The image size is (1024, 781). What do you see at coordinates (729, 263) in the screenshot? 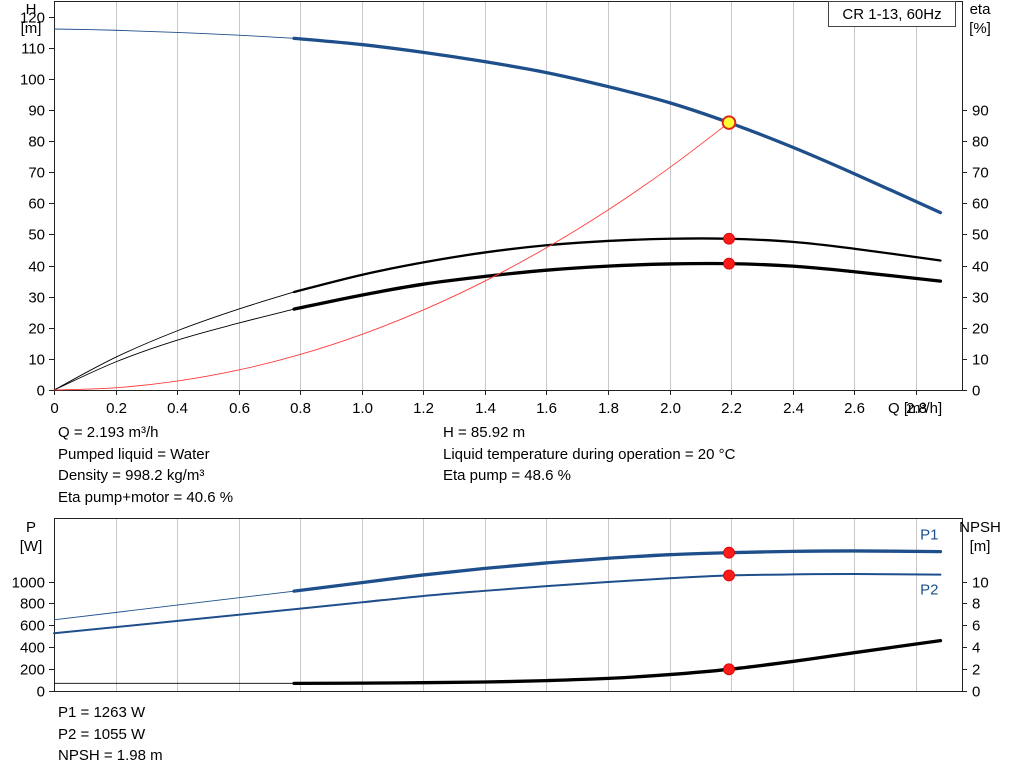
I see `operating-point-eta_pump_motor` at bounding box center [729, 263].